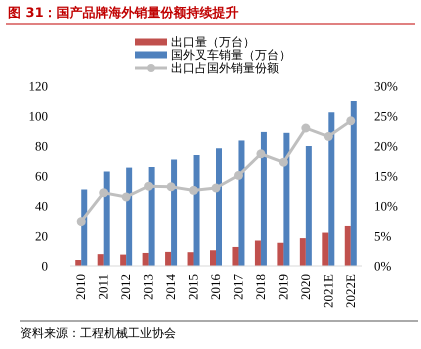 The height and width of the screenshot is (349, 421). Describe the element at coordinates (383, 266) in the screenshot. I see `y2-tick-label: 0%` at that location.